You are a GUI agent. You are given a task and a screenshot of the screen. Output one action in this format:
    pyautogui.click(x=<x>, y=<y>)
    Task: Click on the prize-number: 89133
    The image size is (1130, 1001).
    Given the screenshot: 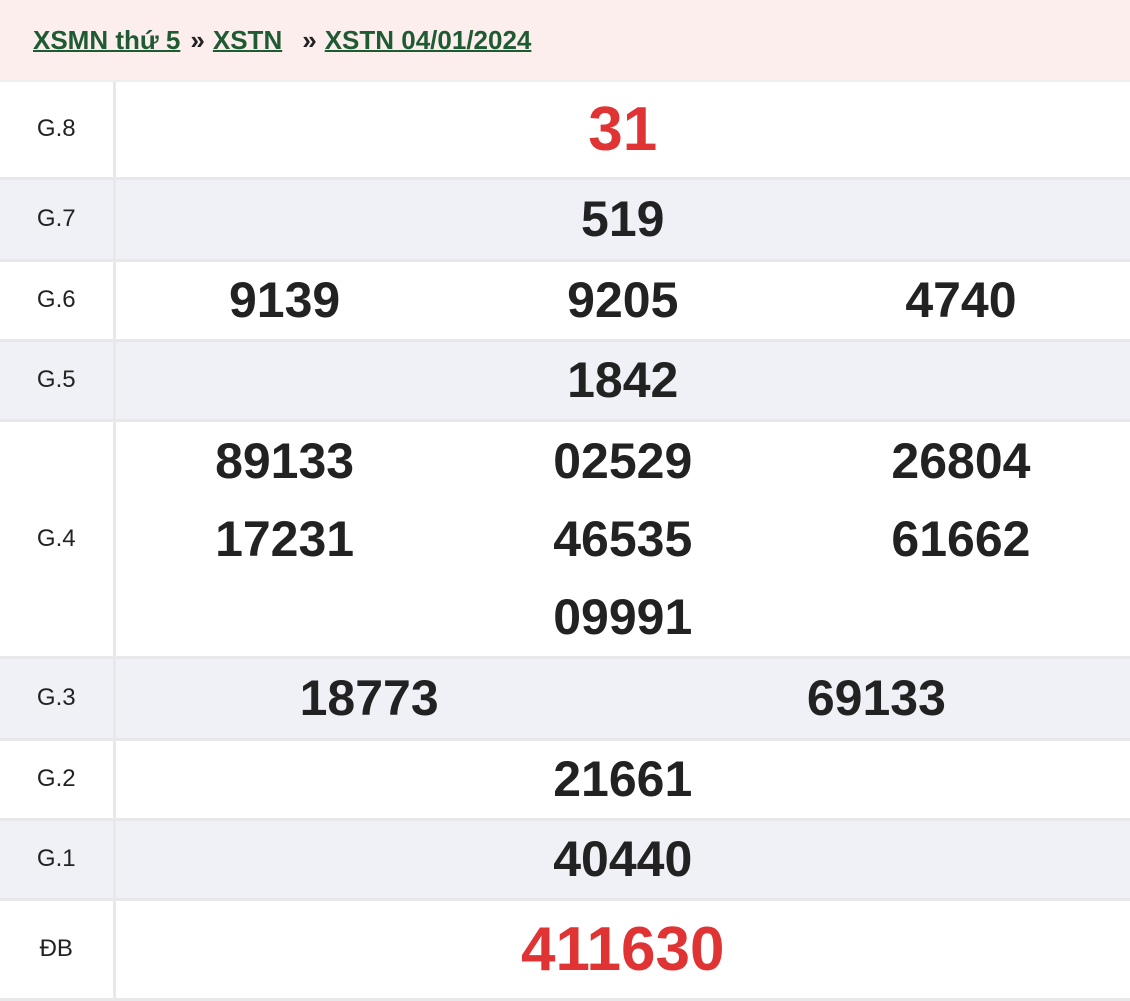 What is the action you would take?
    pyautogui.click(x=285, y=461)
    